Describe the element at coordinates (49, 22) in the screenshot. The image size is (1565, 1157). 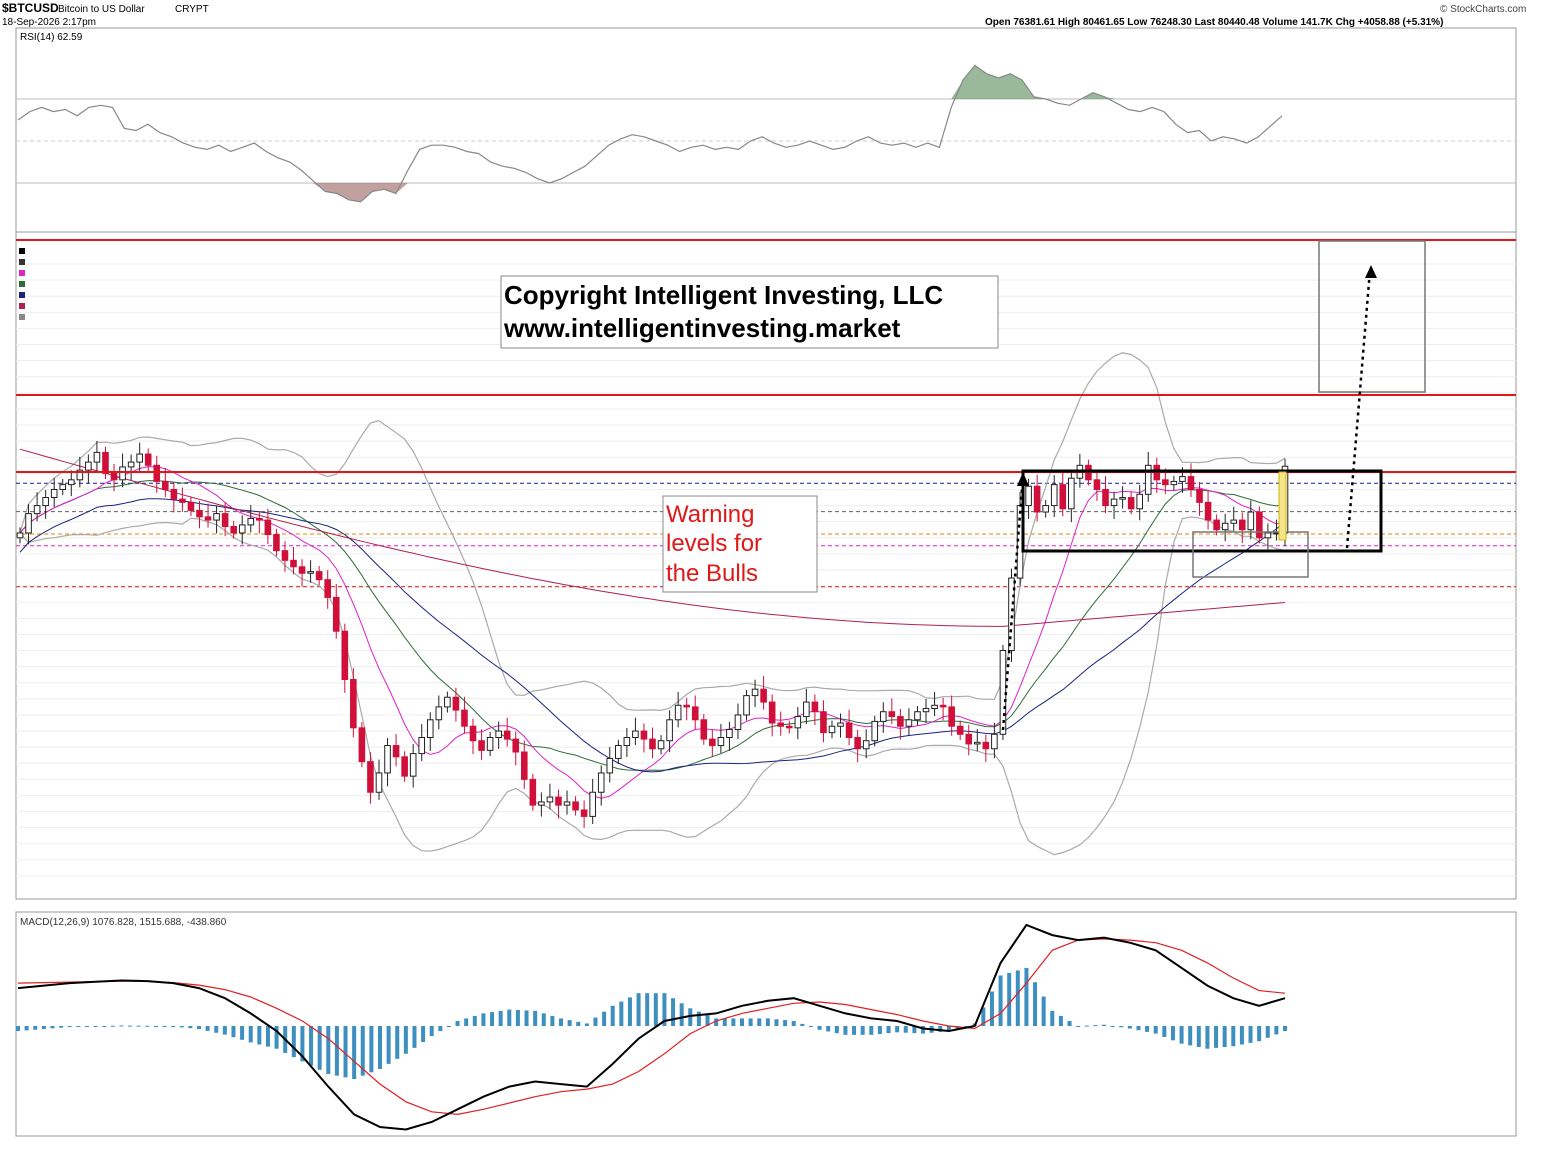
I see `chart-datetime: 18-Sep-2026 2:17pm` at that location.